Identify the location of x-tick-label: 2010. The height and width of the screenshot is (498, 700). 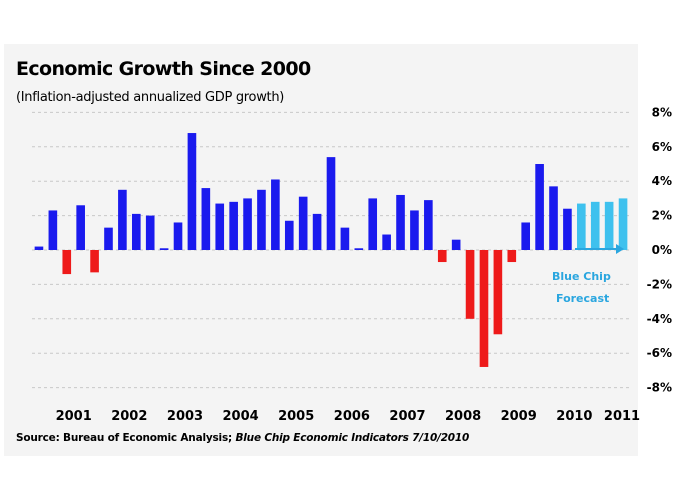
(574, 416).